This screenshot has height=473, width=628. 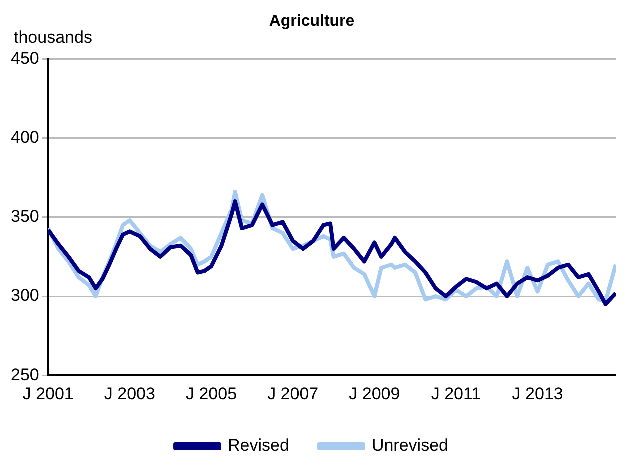 What do you see at coordinates (538, 394) in the screenshot?
I see `x-tick-label: J 2013` at bounding box center [538, 394].